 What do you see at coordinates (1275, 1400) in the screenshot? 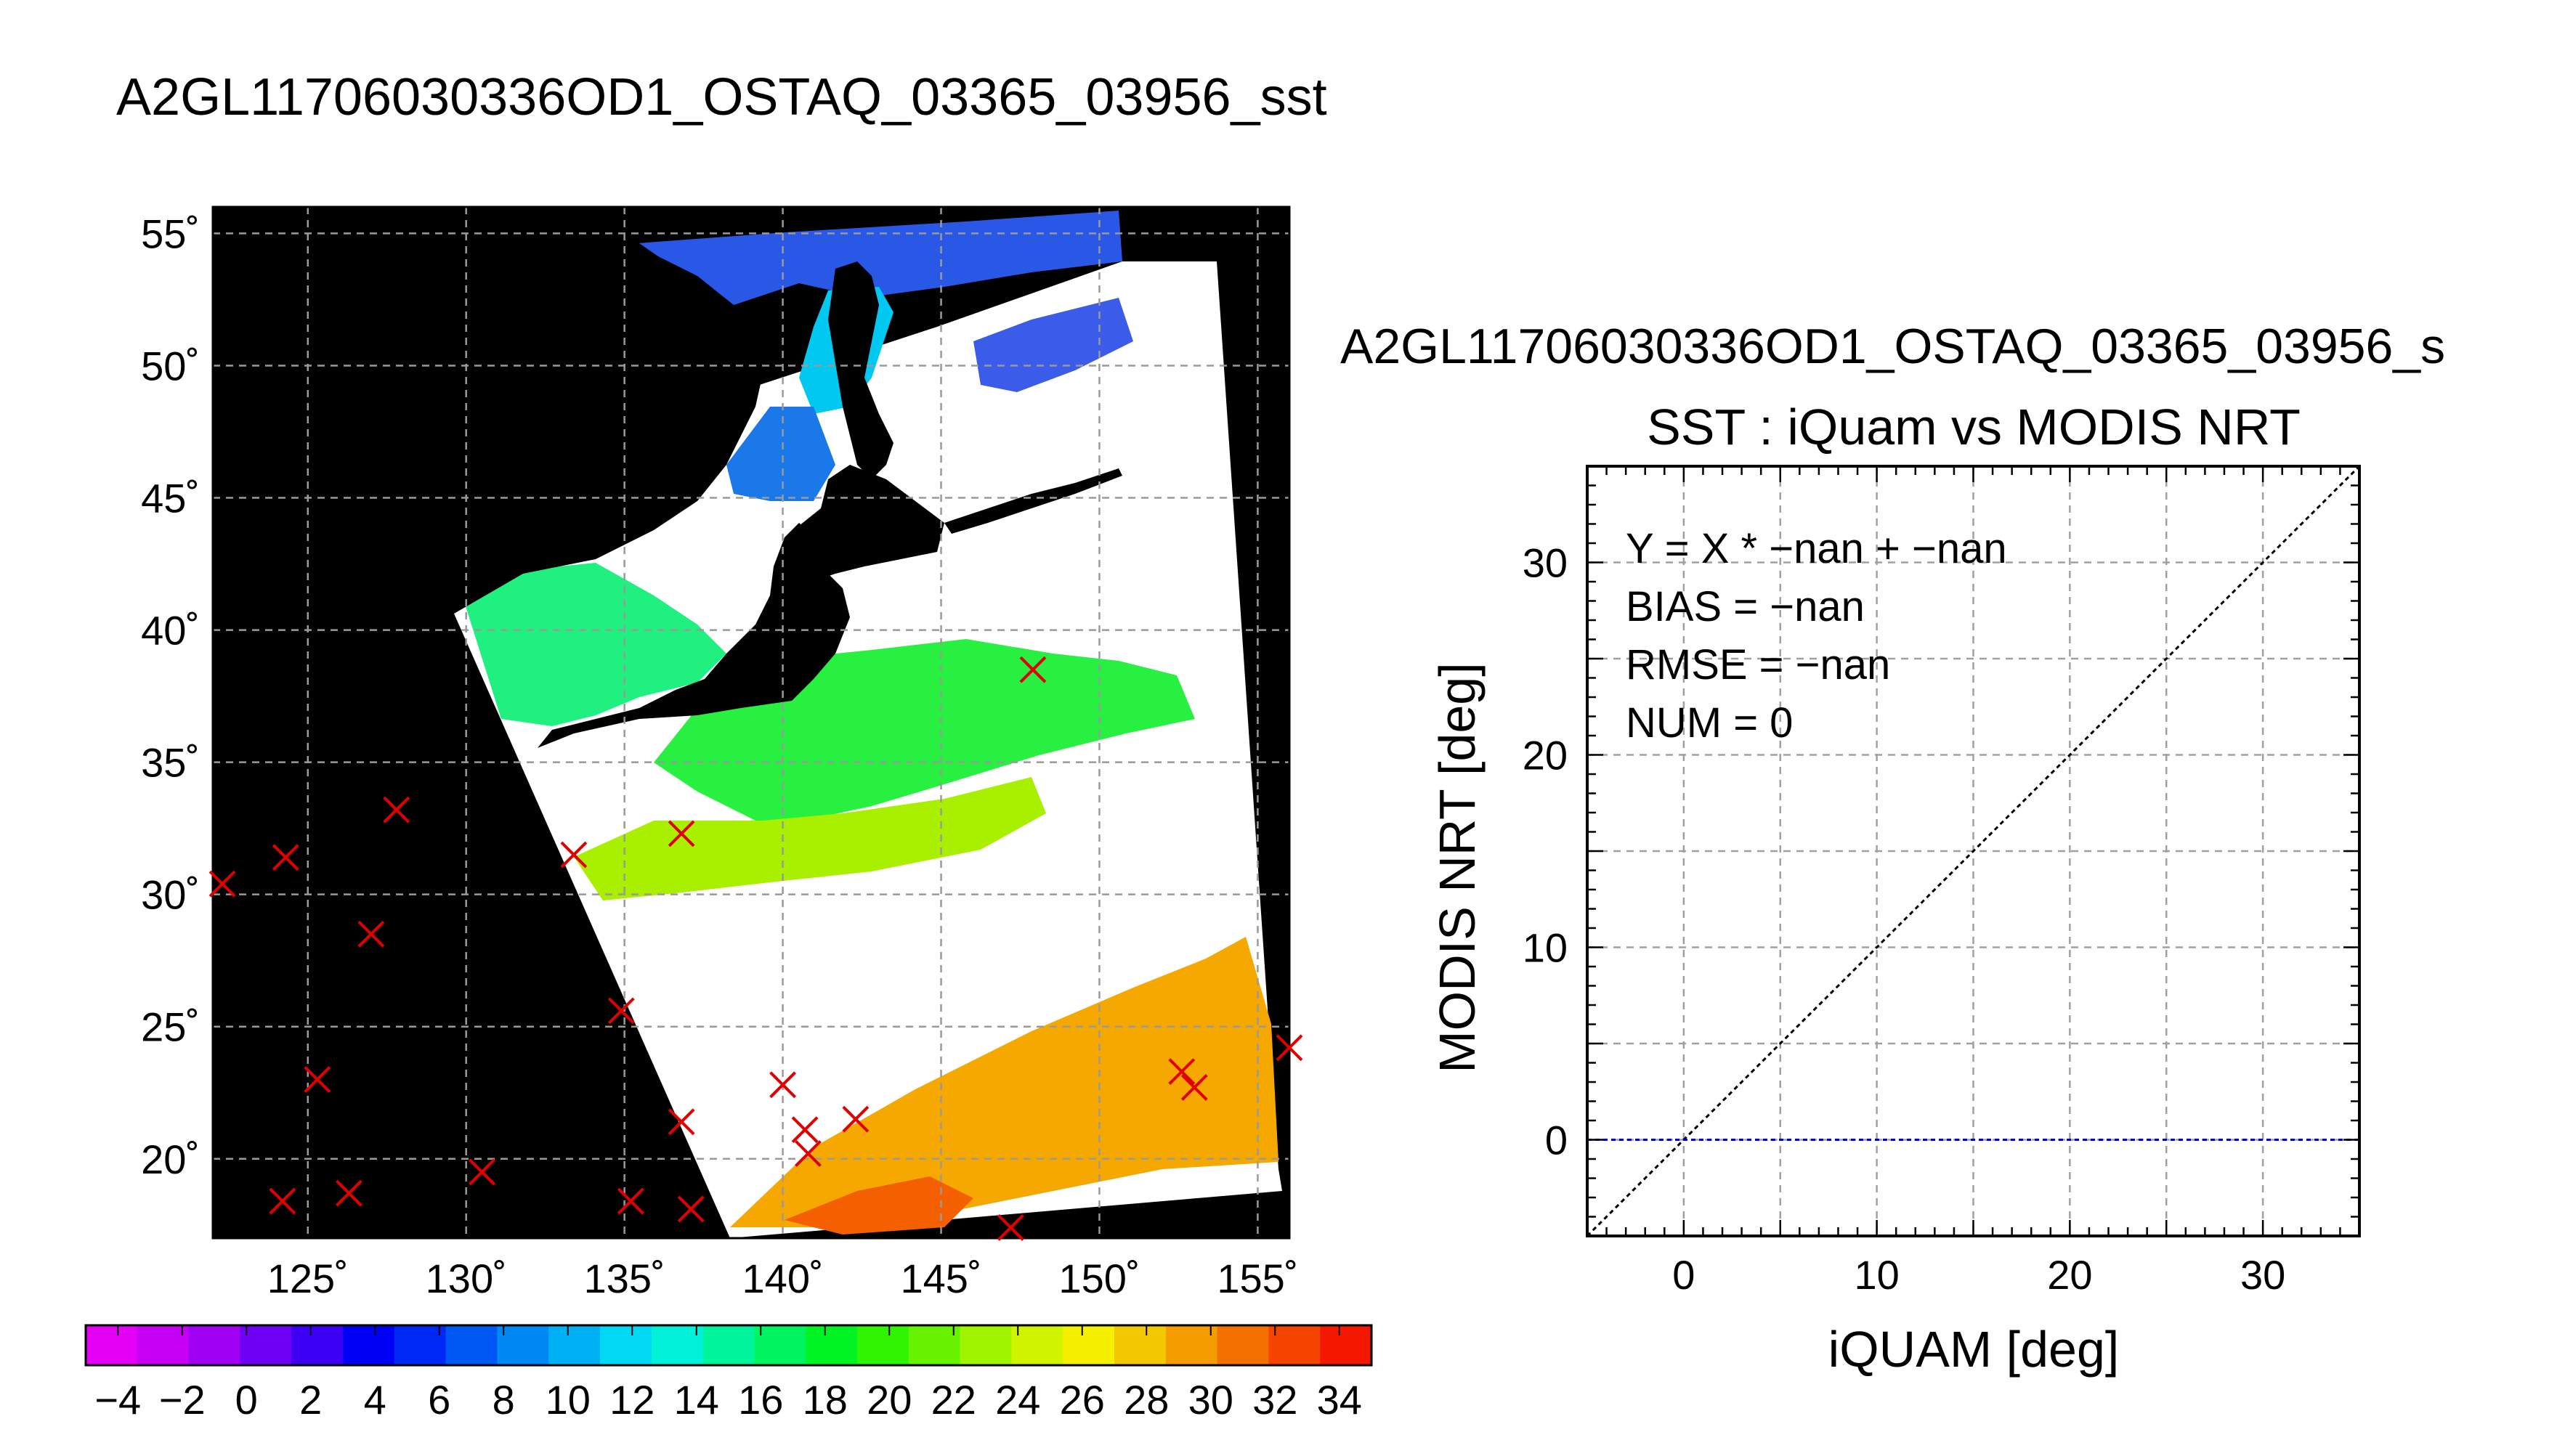
I see `colorbar-tick-label: 32` at bounding box center [1275, 1400].